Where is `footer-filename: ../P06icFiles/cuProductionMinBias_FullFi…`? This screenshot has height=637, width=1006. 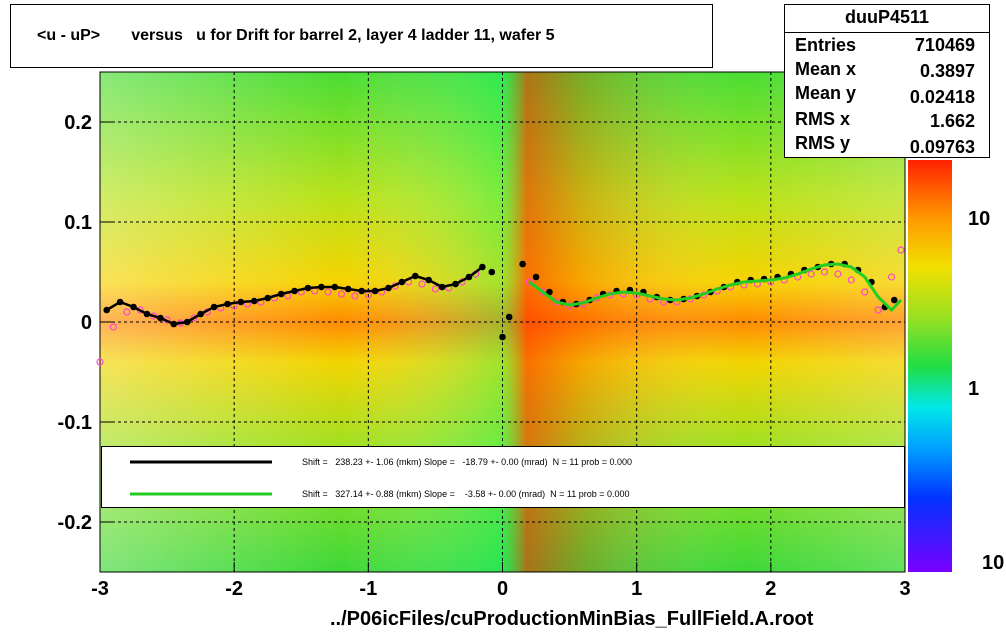
footer-filename: ../P06icFiles/cuProductionMinBias_FullFi… is located at coordinates (572, 619).